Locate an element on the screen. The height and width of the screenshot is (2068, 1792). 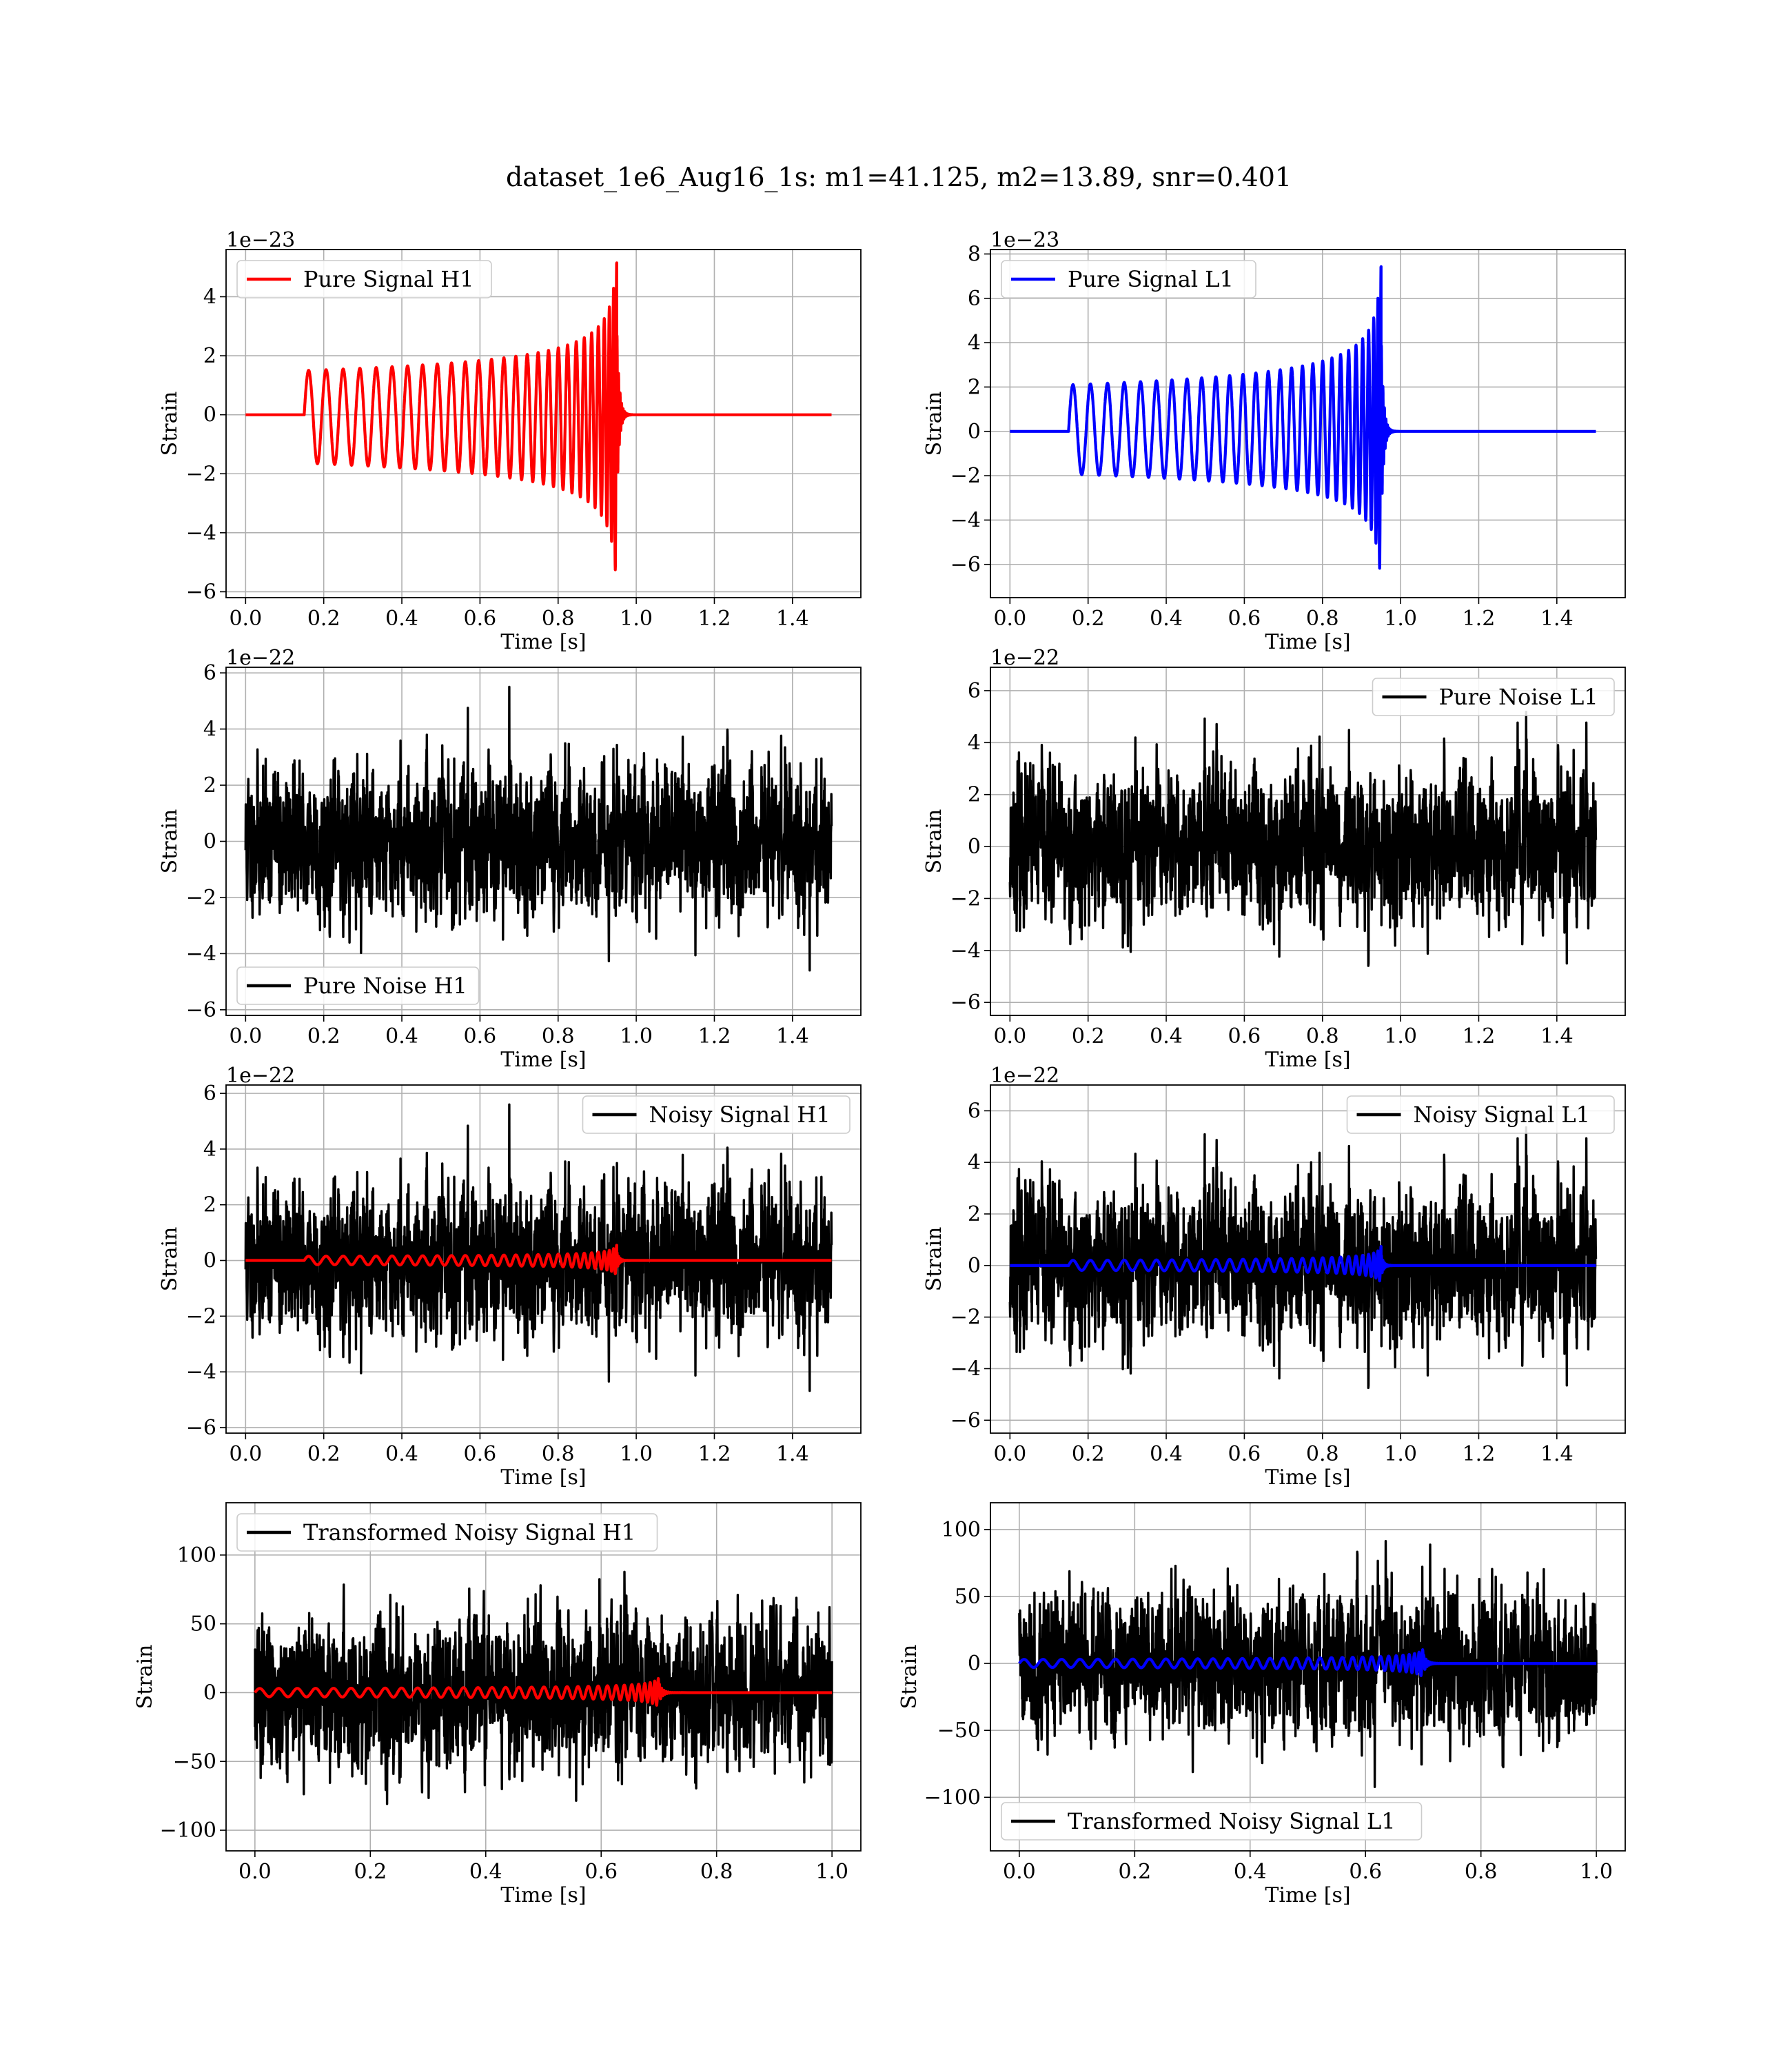
series-line-transformed-noisy-signal-h1 is located at coordinates (543, 1687).